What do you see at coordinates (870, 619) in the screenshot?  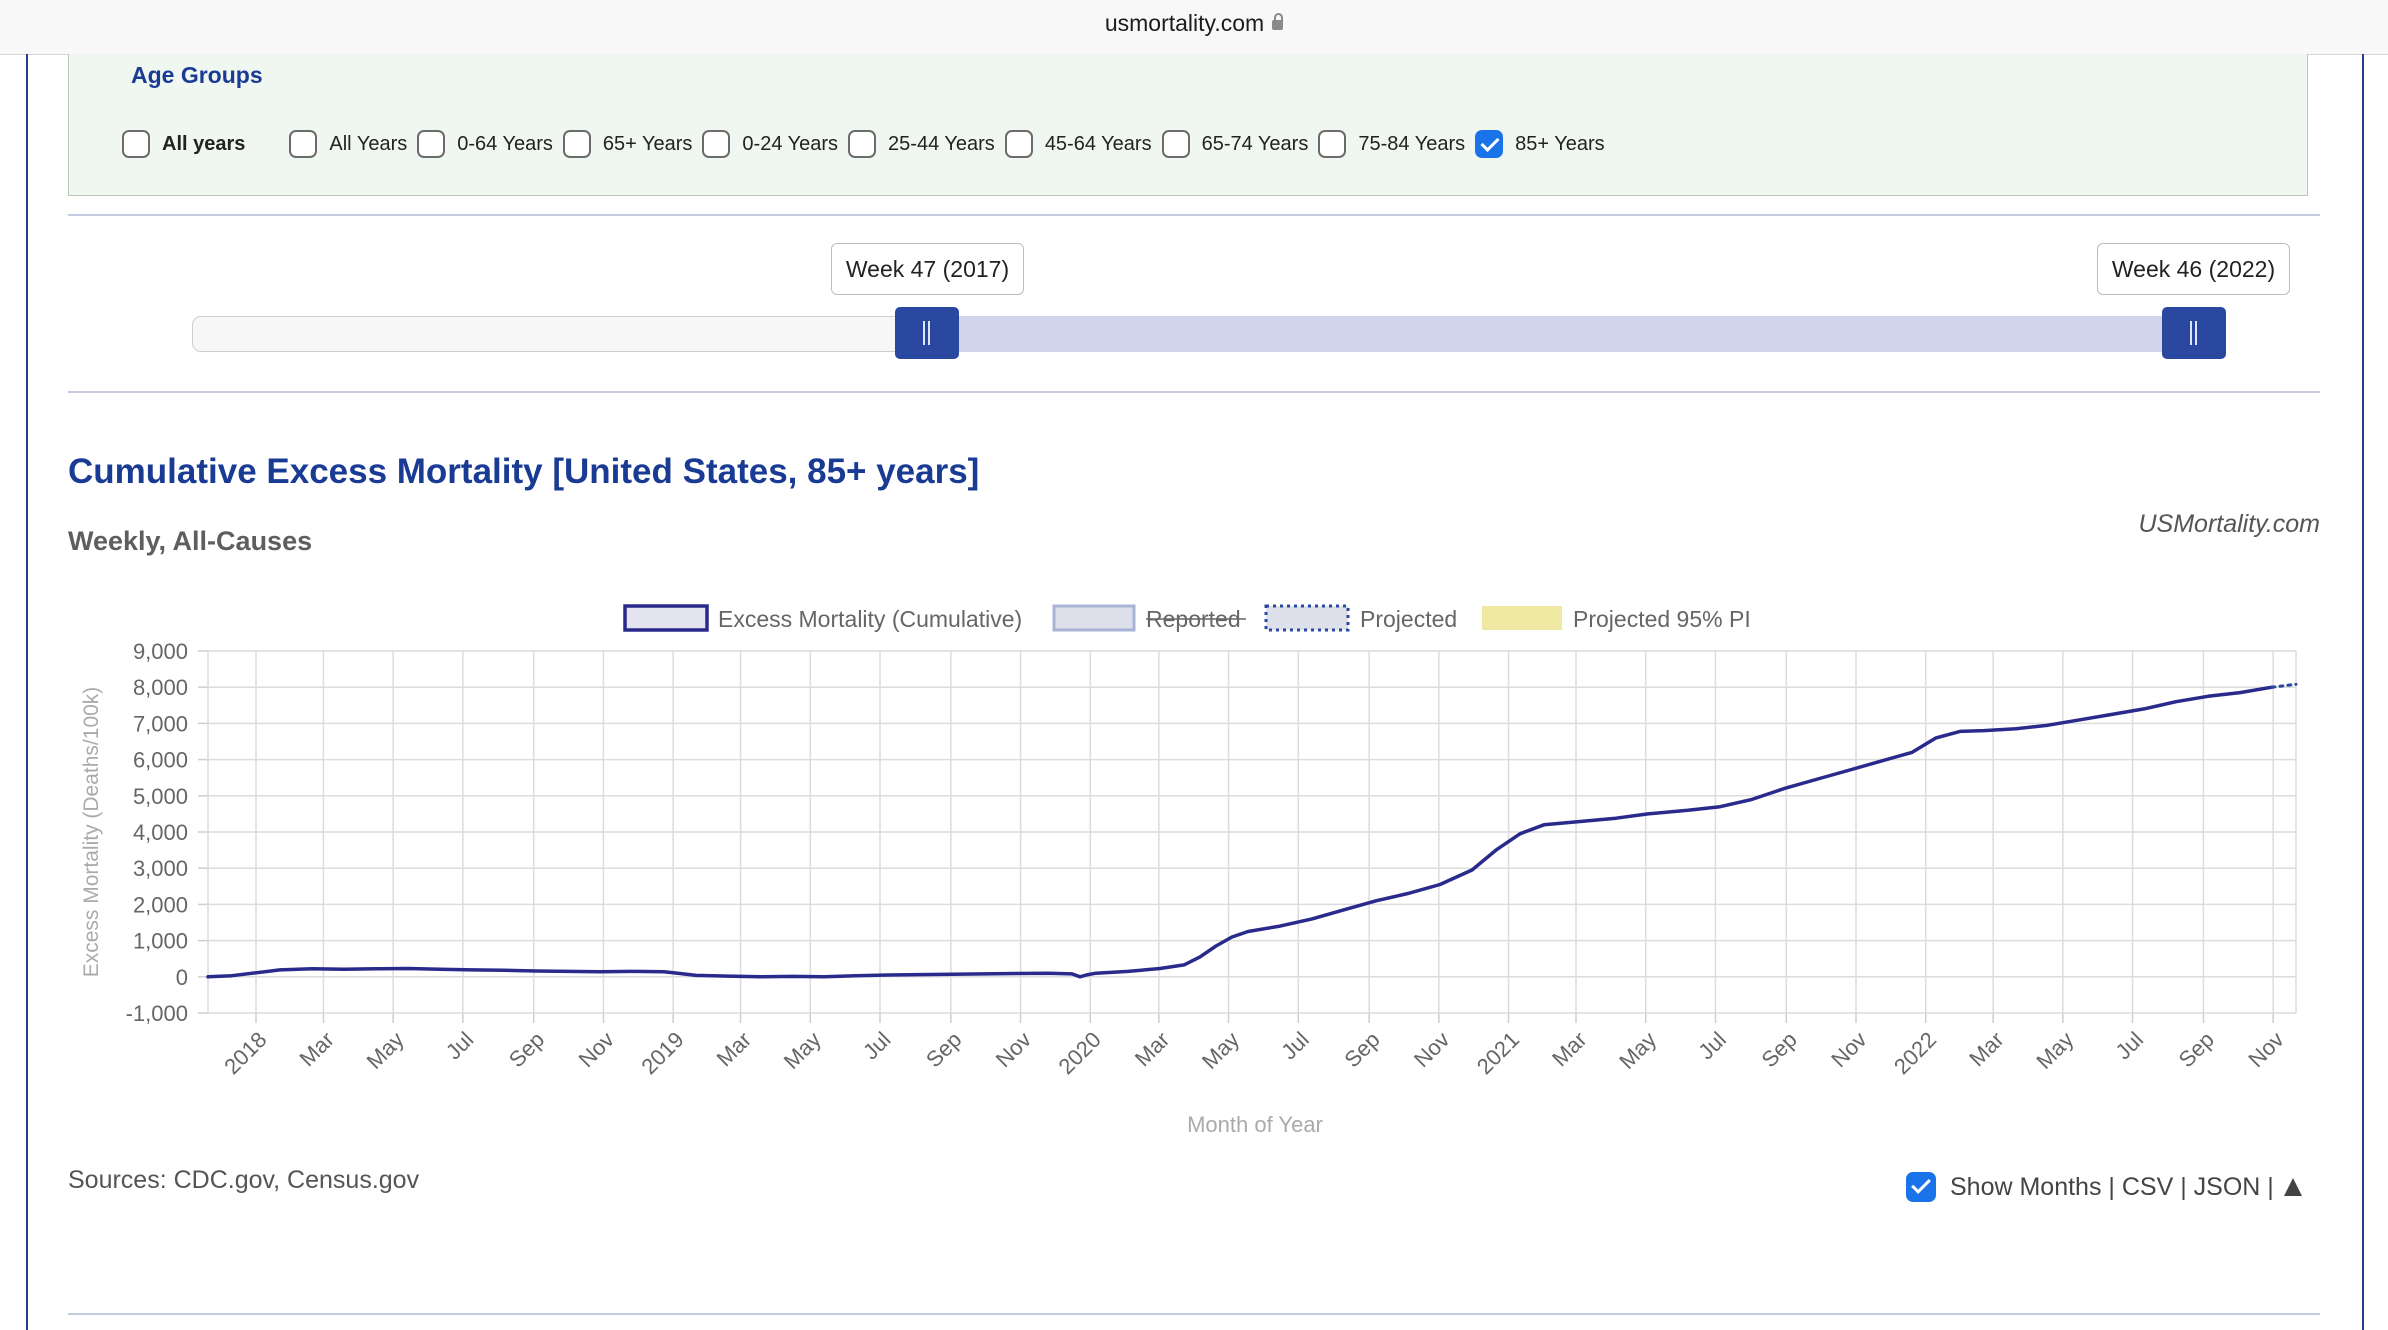 I see `legend-label: Excess Mortality (Cumulative)` at bounding box center [870, 619].